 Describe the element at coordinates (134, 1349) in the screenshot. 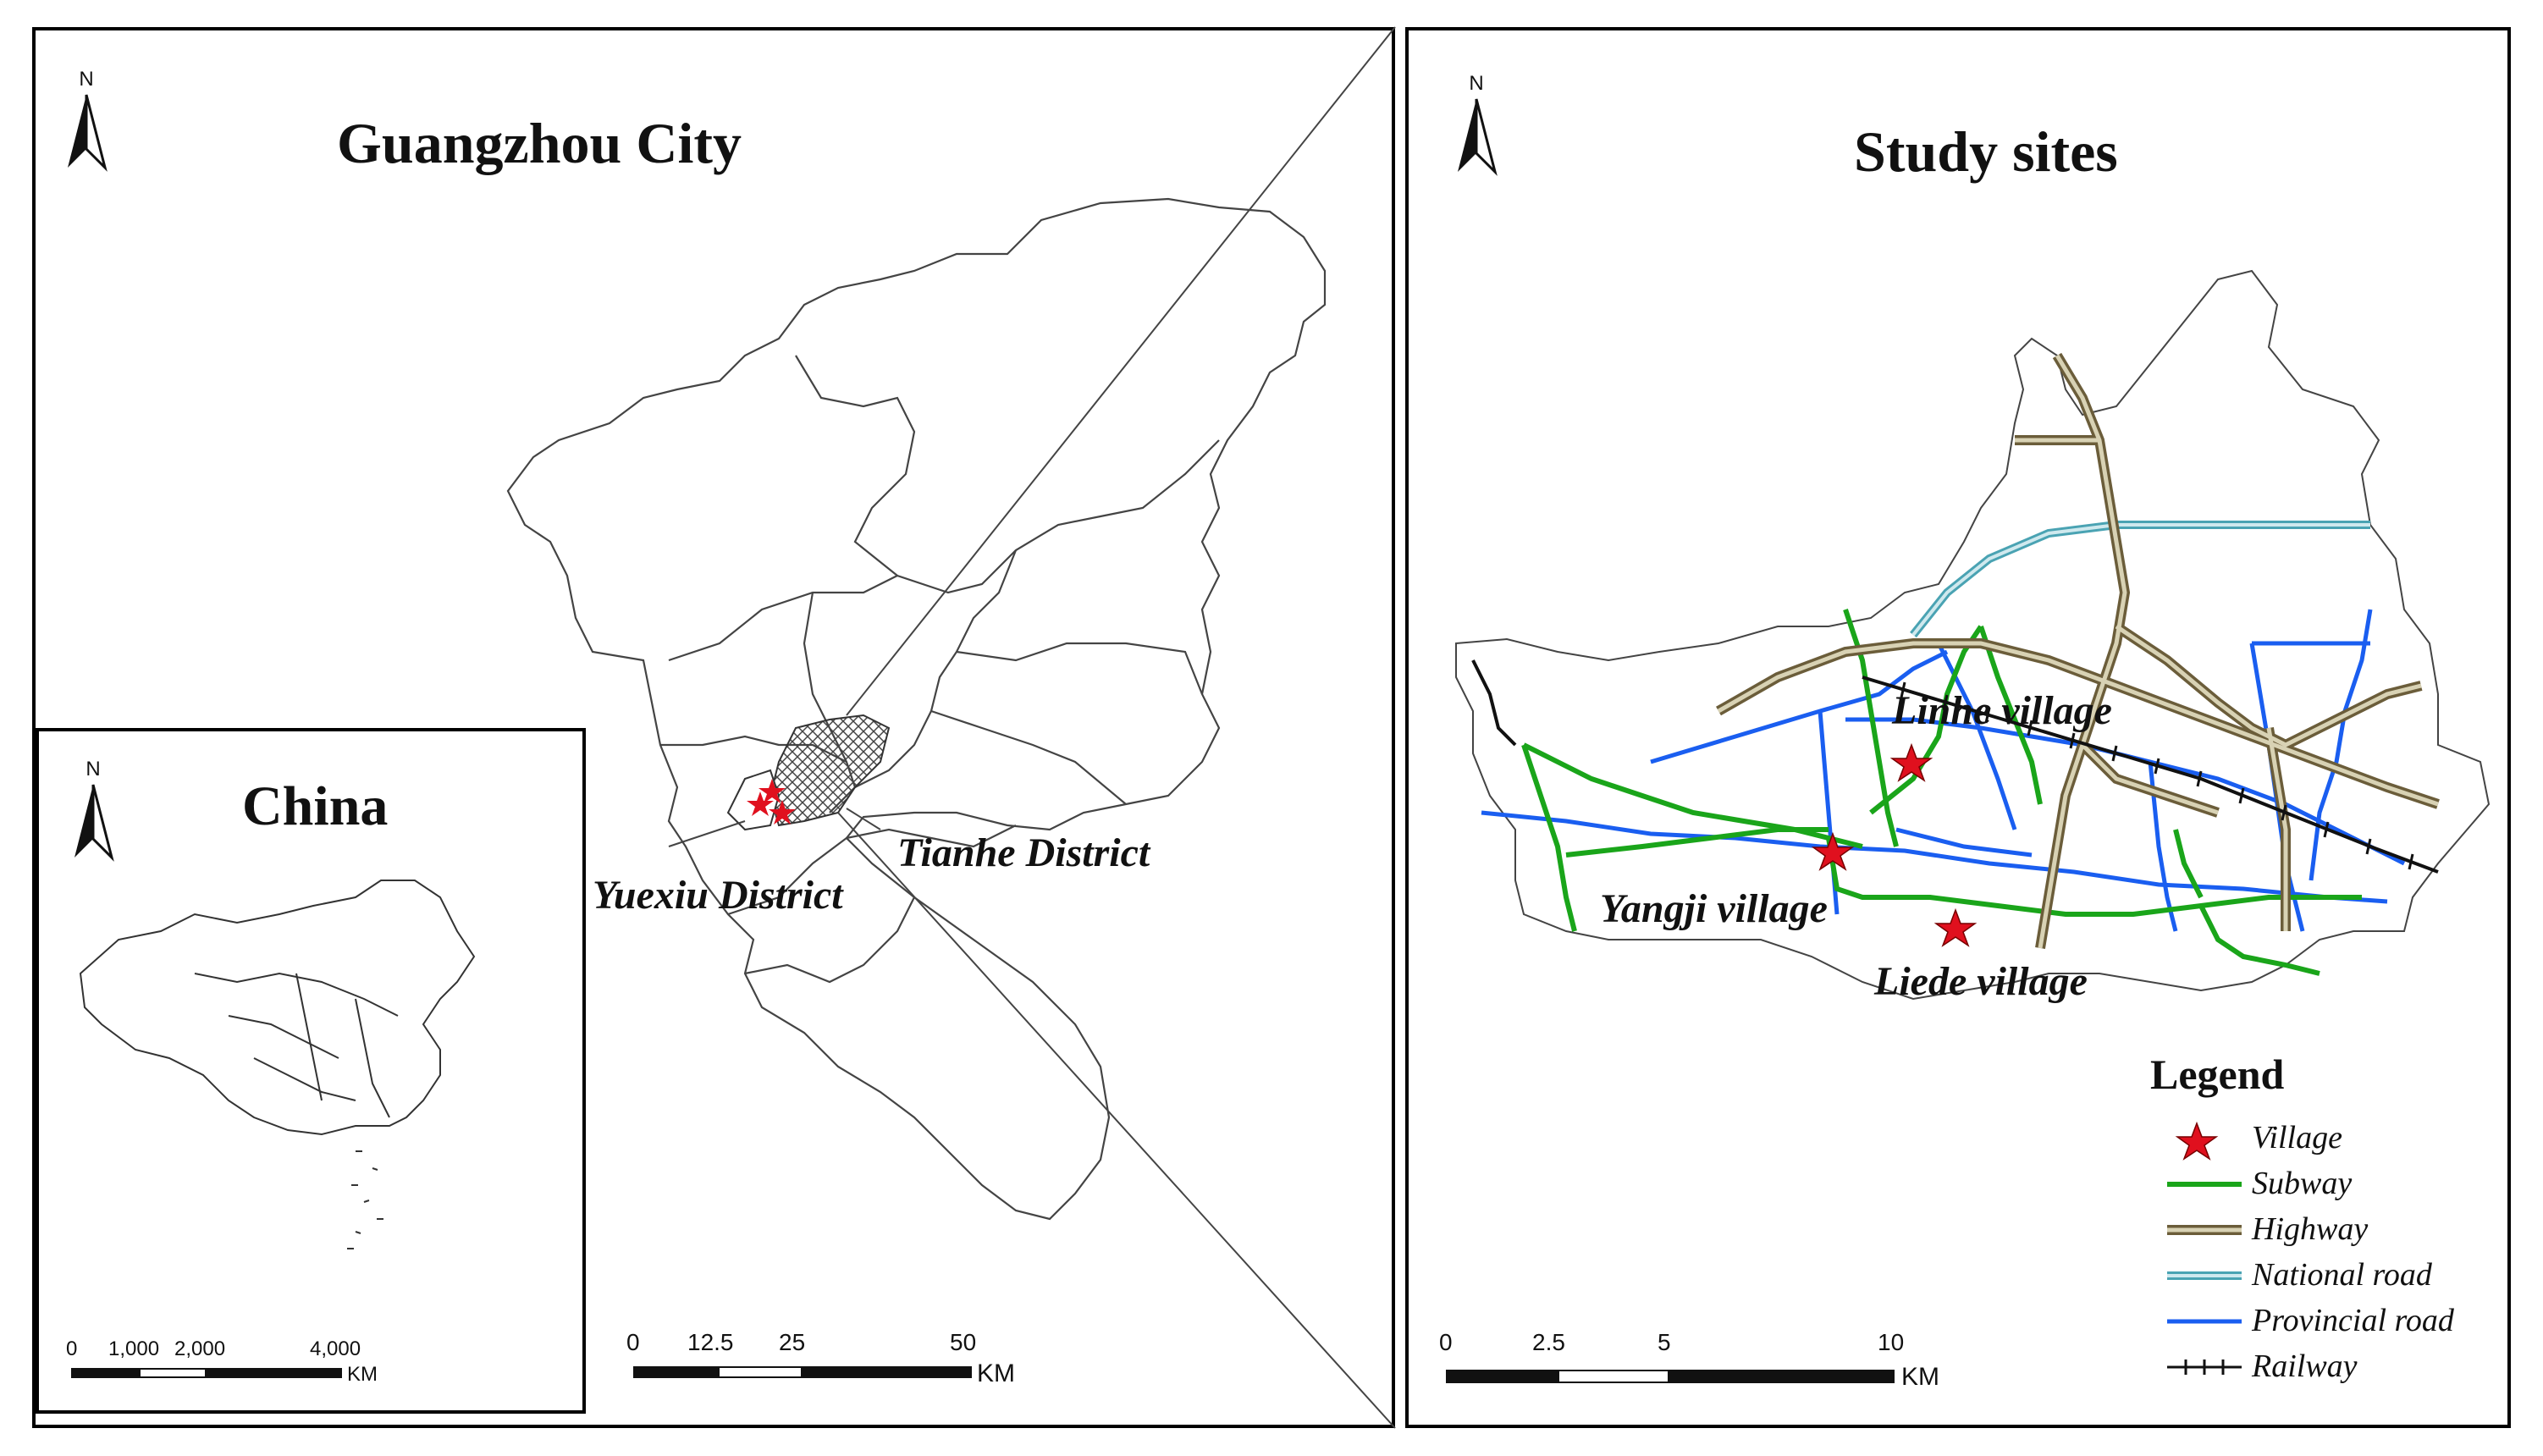

I see `scale-tick: 1,000` at that location.